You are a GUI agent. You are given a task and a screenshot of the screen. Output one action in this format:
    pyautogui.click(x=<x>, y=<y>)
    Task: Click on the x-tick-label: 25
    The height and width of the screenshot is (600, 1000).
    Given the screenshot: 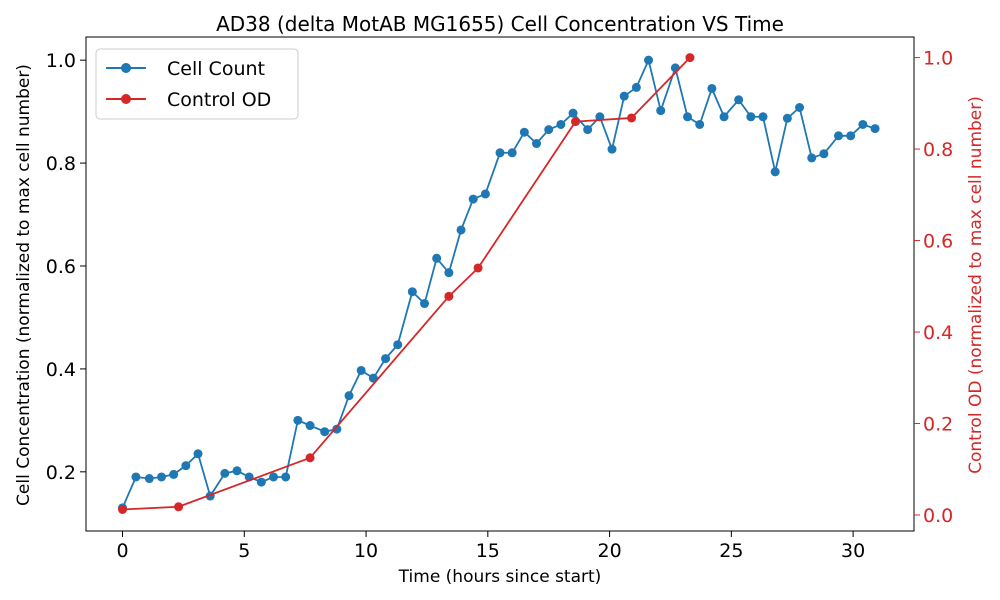 What is the action you would take?
    pyautogui.click(x=731, y=551)
    